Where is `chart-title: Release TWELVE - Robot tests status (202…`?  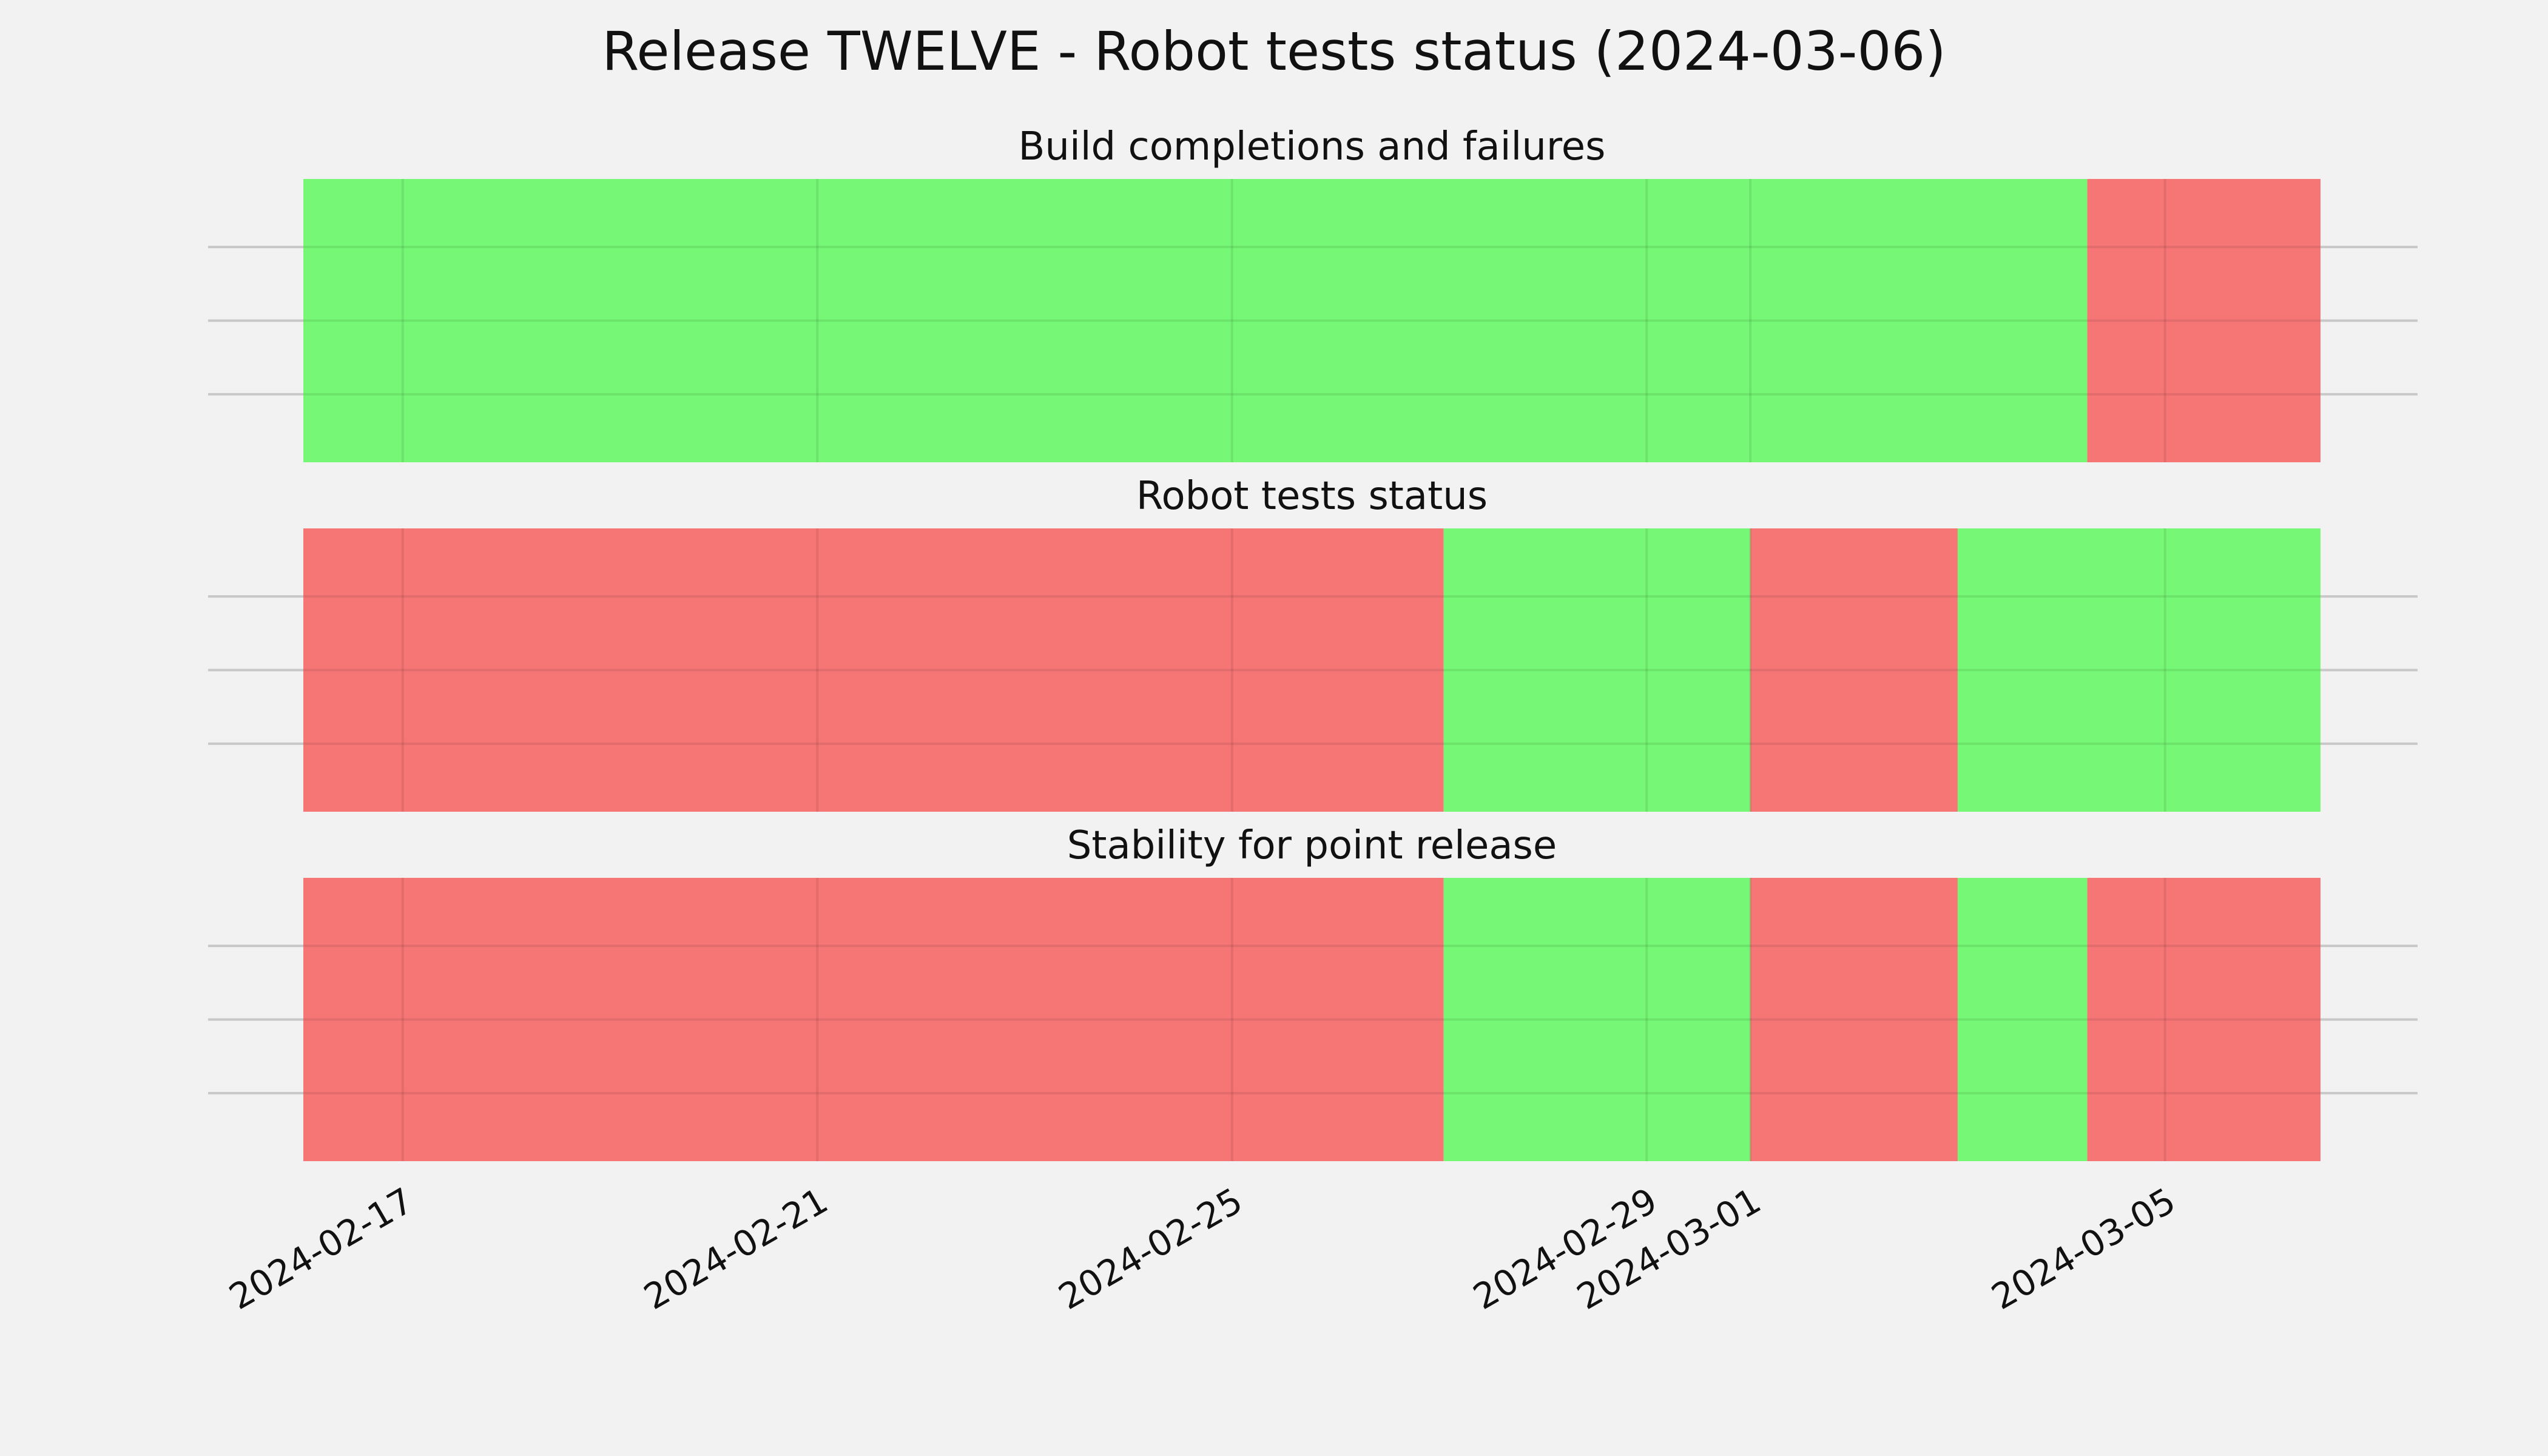 chart-title: Release TWELVE - Robot tests status (202… is located at coordinates (1274, 51).